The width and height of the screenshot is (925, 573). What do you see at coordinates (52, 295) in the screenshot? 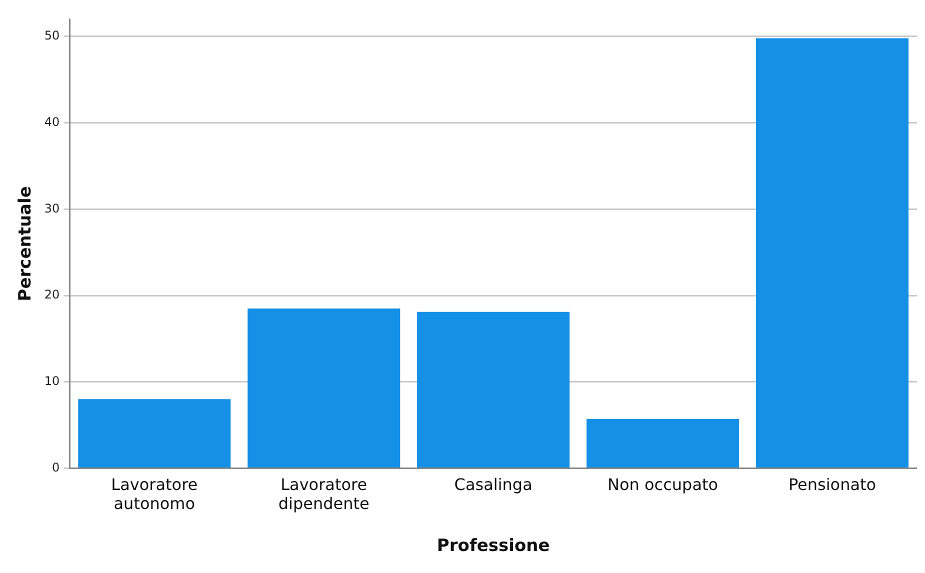
I see `y-tick-label: 20` at bounding box center [52, 295].